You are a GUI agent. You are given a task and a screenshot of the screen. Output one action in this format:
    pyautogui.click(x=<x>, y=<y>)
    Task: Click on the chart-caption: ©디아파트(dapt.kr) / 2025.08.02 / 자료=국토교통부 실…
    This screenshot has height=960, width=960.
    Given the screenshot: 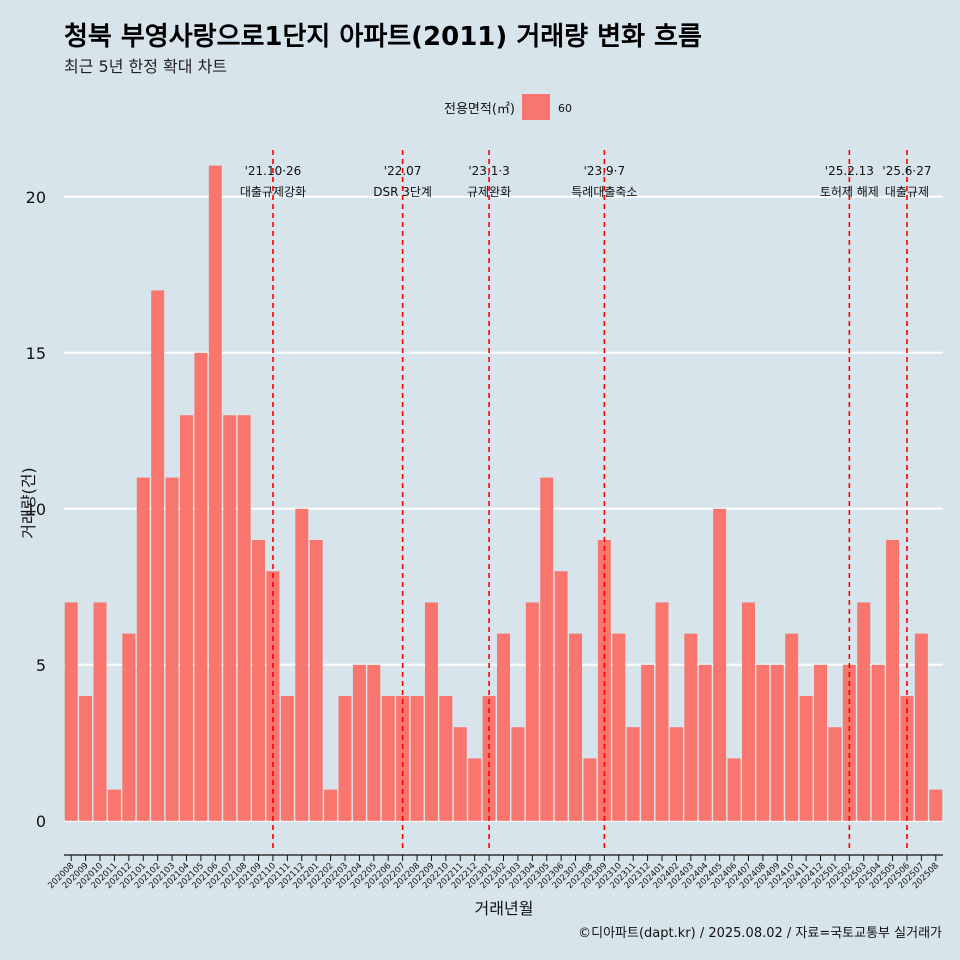 What is the action you would take?
    pyautogui.click(x=760, y=933)
    